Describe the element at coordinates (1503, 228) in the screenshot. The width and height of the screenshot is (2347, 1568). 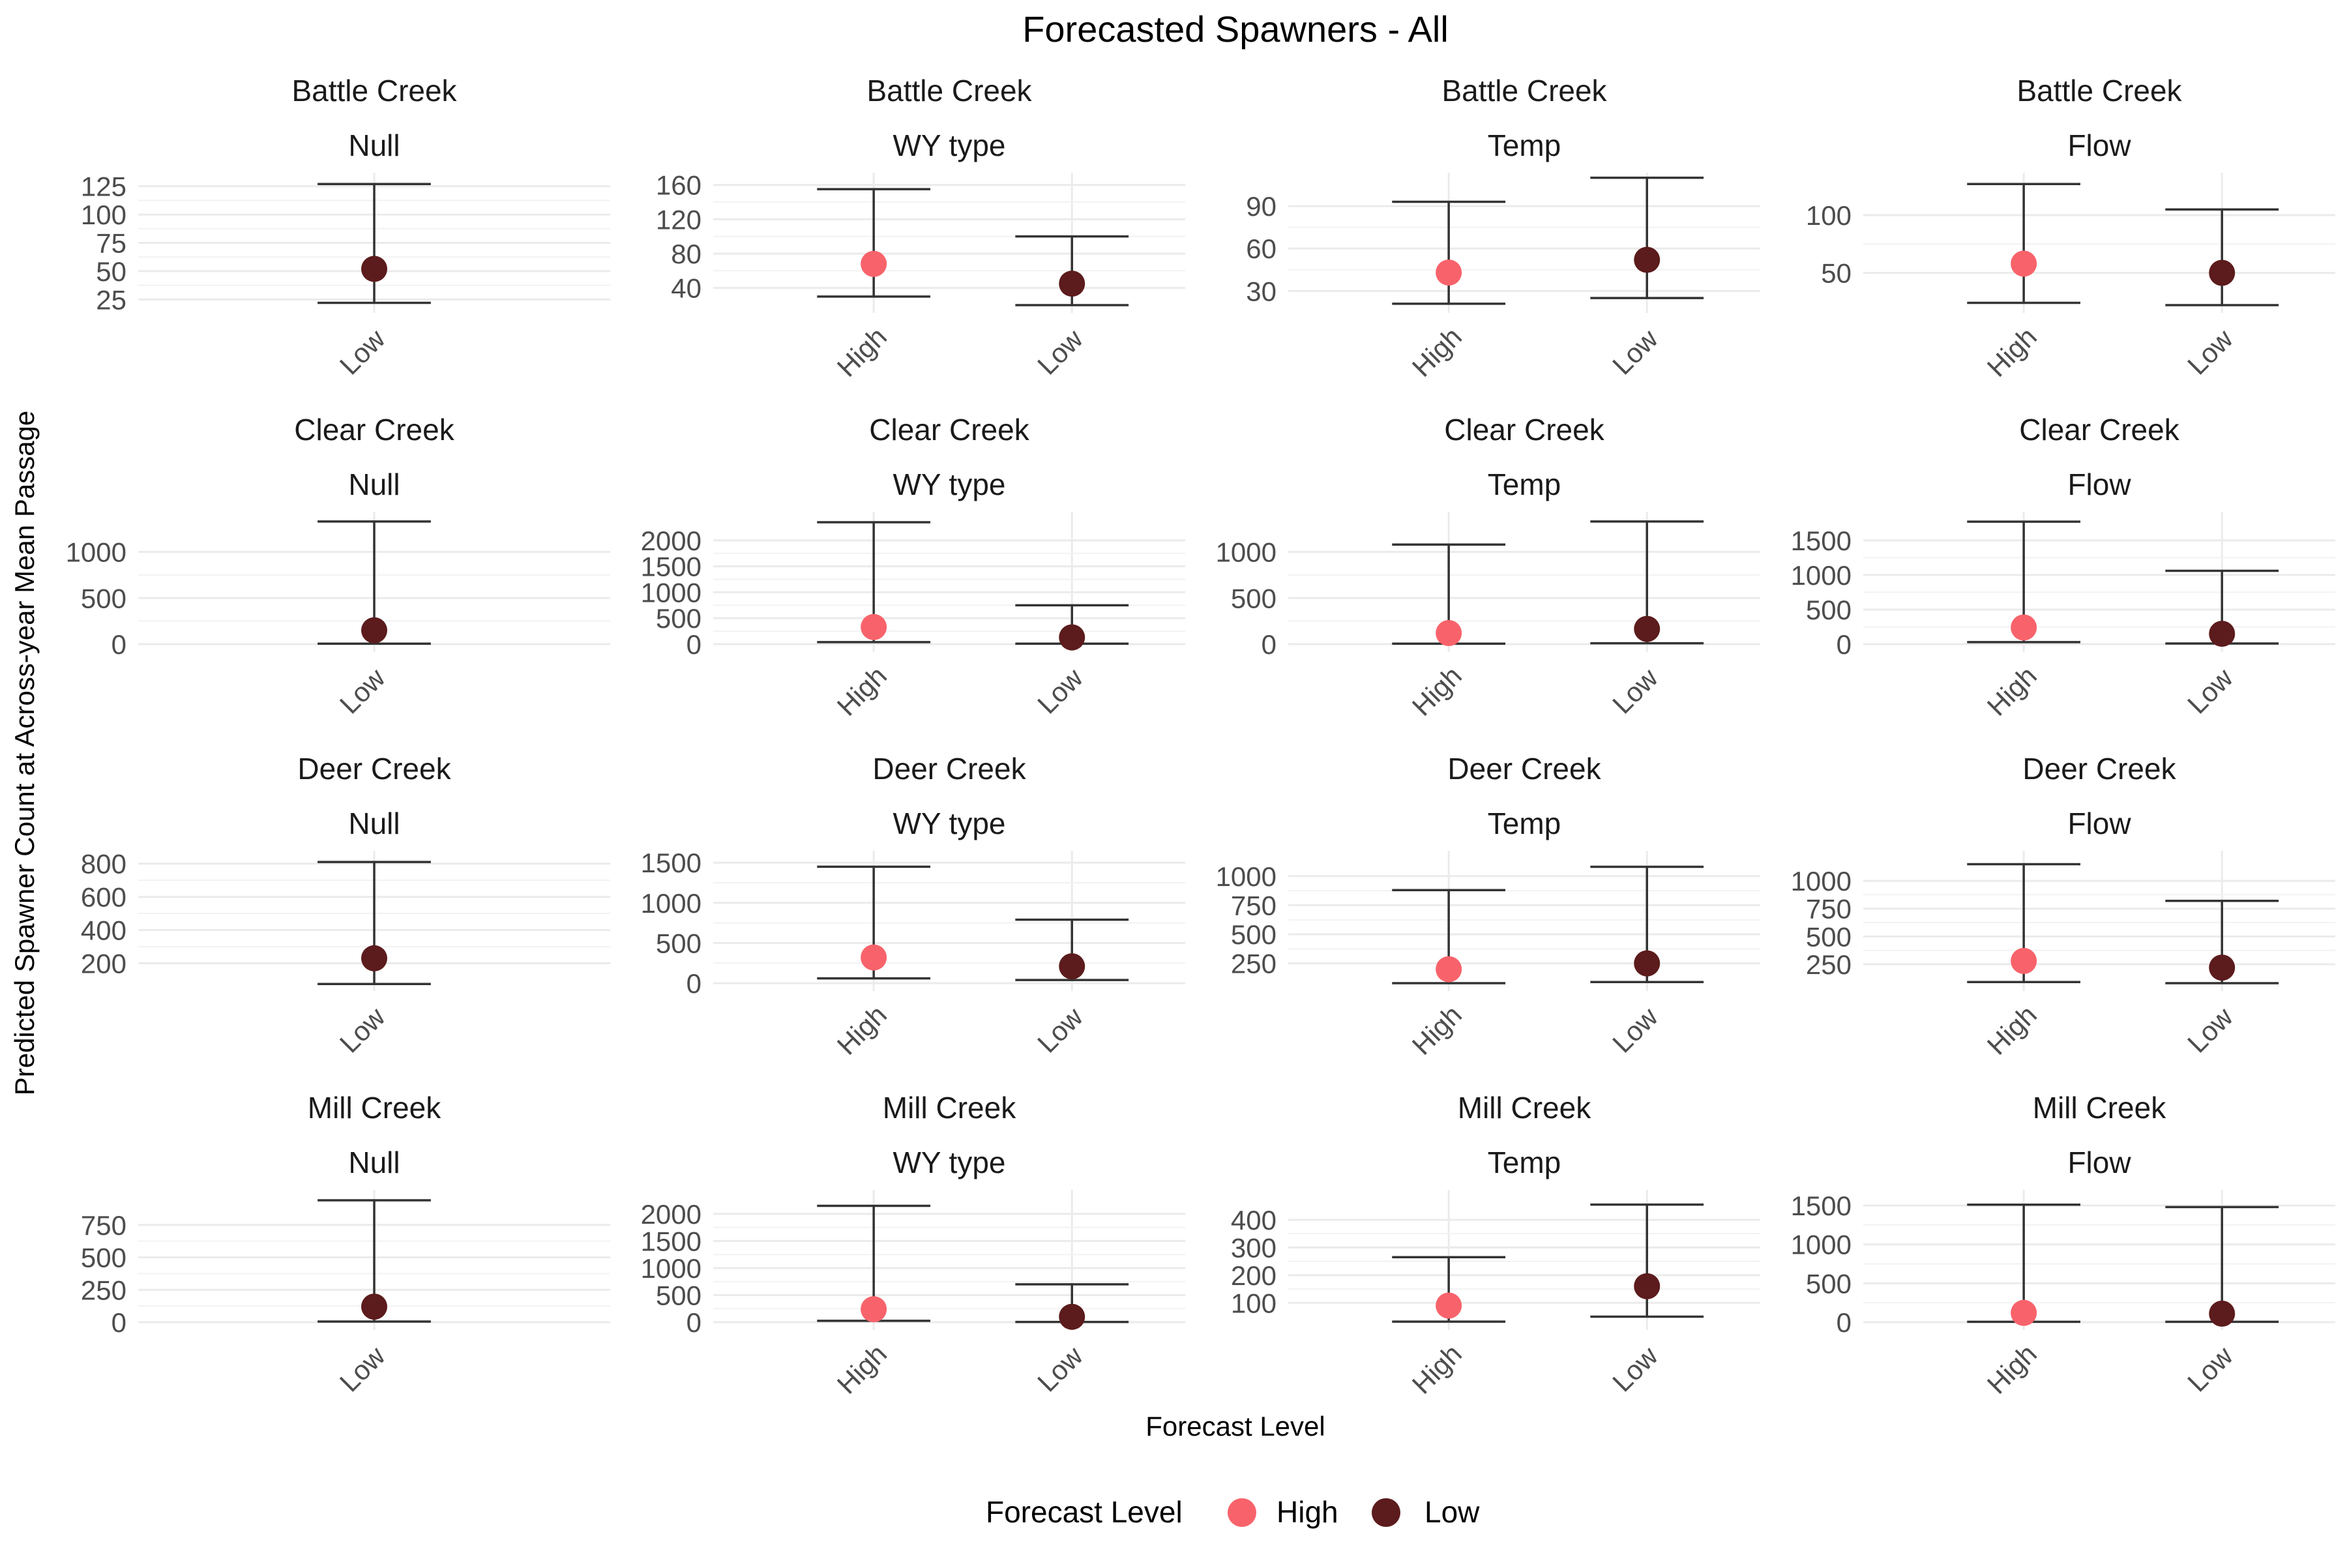
I see `panel-3: Battle Creek Temp 30 60 90 High Low` at that location.